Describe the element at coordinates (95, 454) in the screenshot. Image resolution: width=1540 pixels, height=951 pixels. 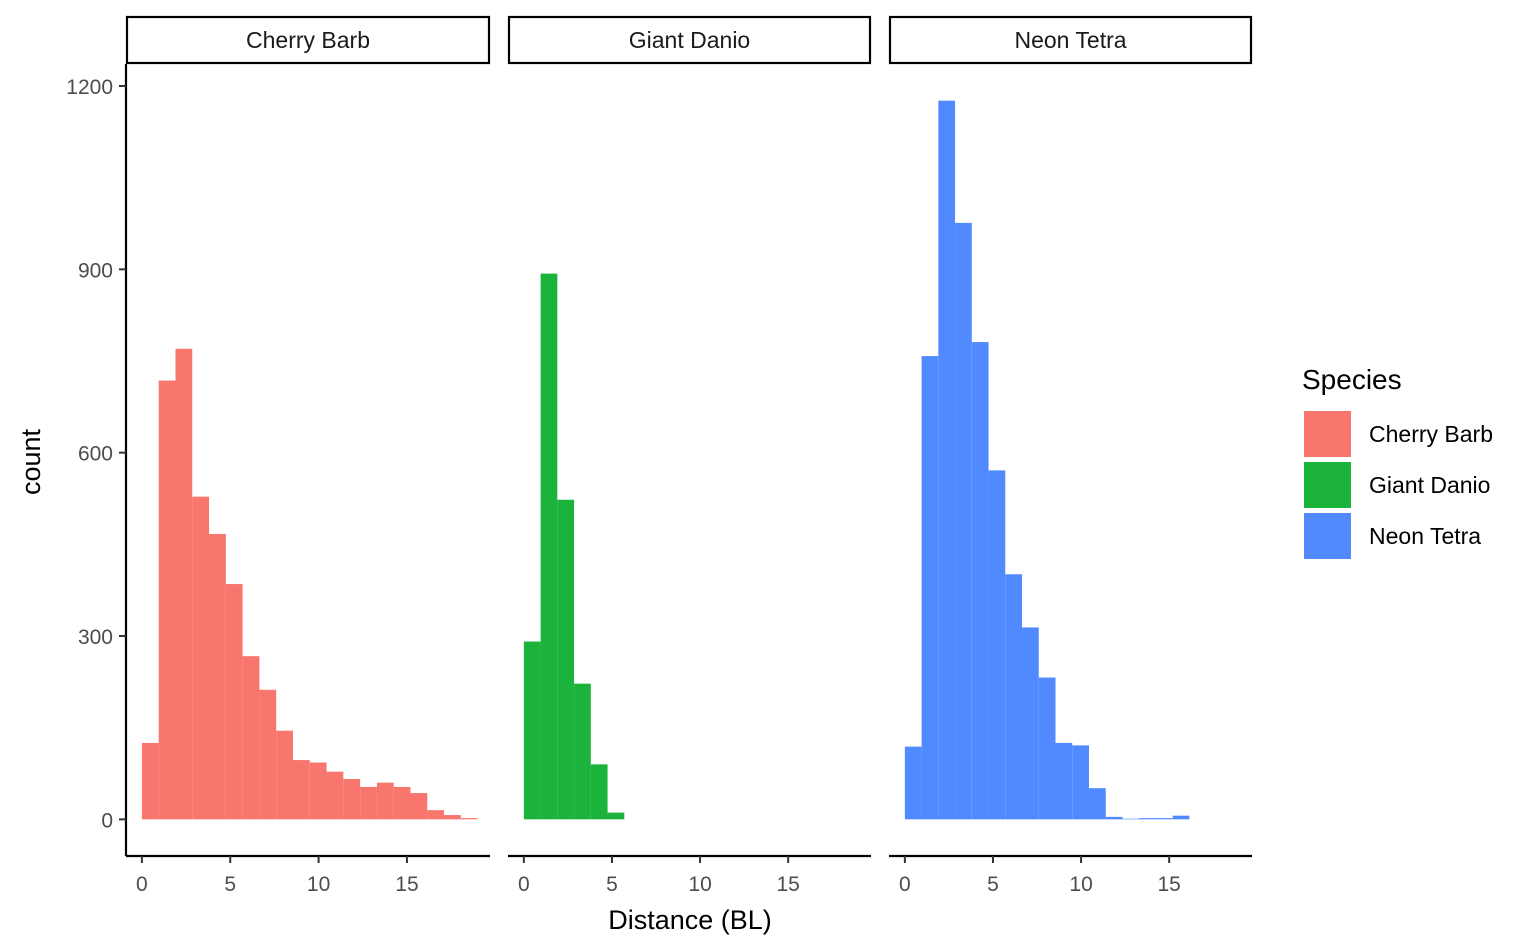
I see `y-tick-label: 600` at that location.